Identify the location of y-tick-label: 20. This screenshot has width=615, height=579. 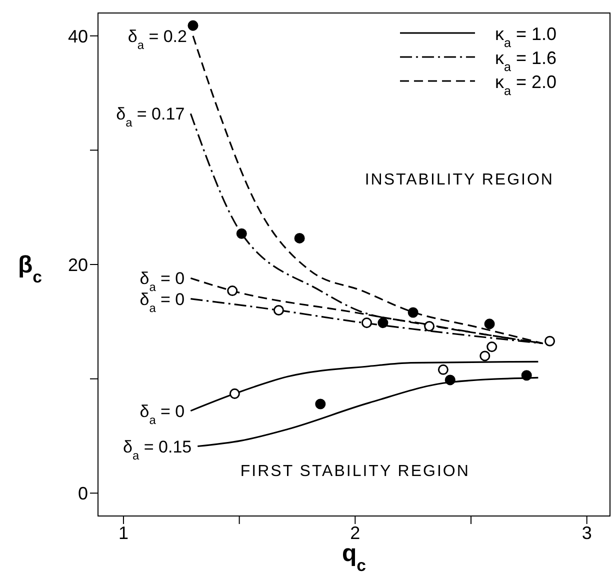
(78, 264).